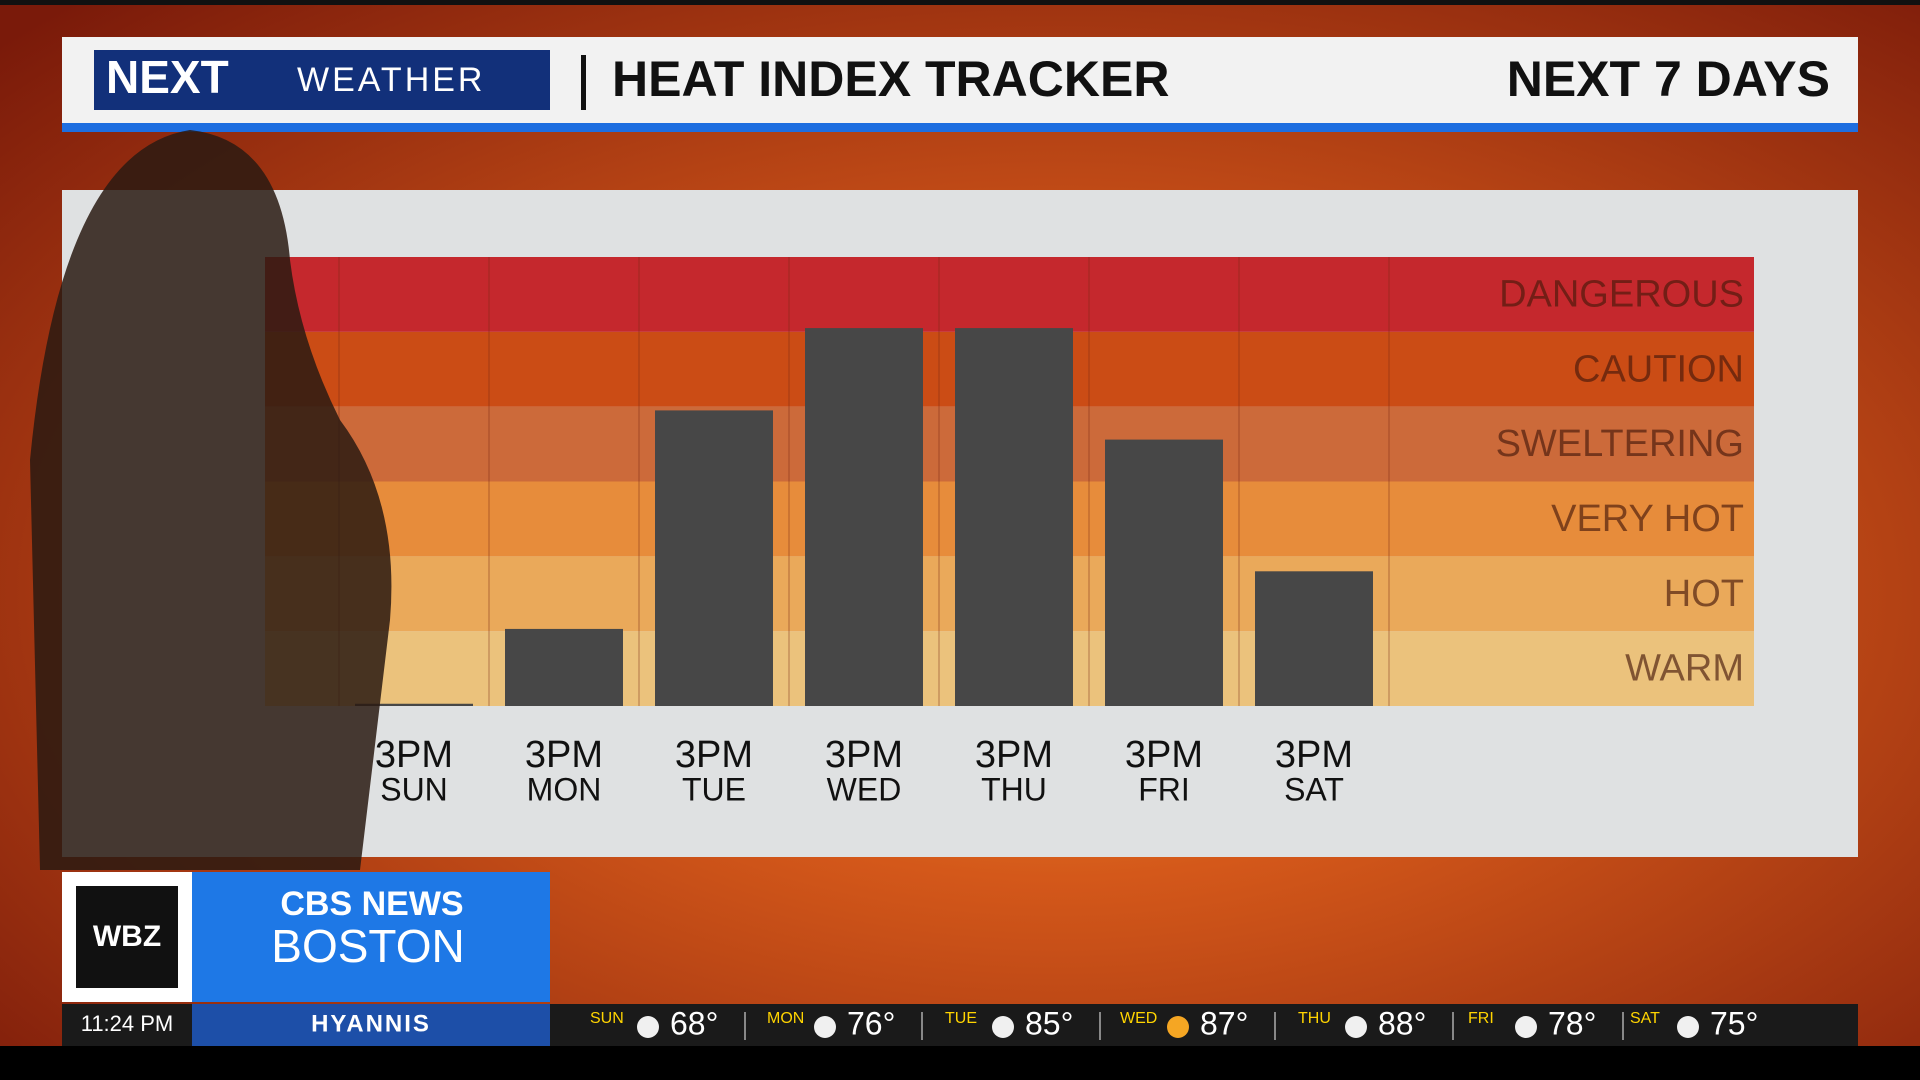 The width and height of the screenshot is (1920, 1080). What do you see at coordinates (890, 79) in the screenshot?
I see `header-title: HEAT INDEX TRACKER` at bounding box center [890, 79].